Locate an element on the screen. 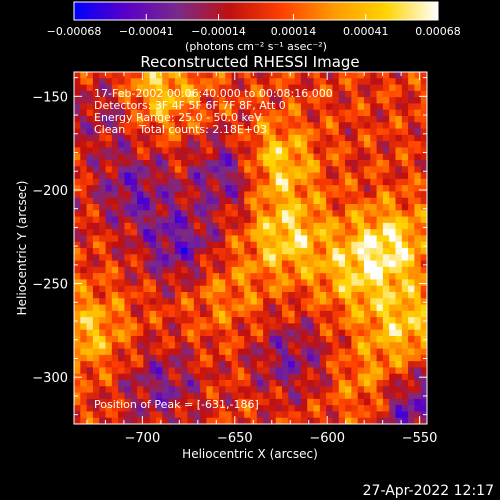 This screenshot has width=500, height=500. x-tick-label: −600 is located at coordinates (327, 438).